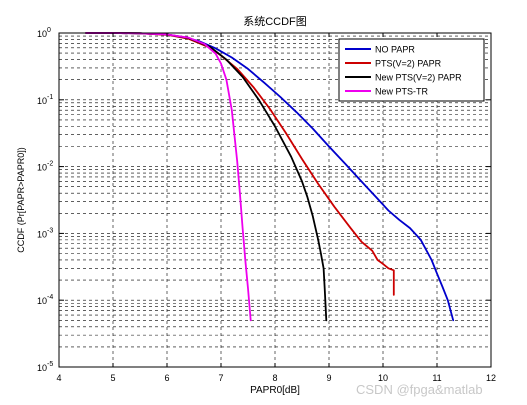  Describe the element at coordinates (21, 199) in the screenshot. I see `y-axis-label: CCDF (Pr[PAPR>PAPR0])` at that location.